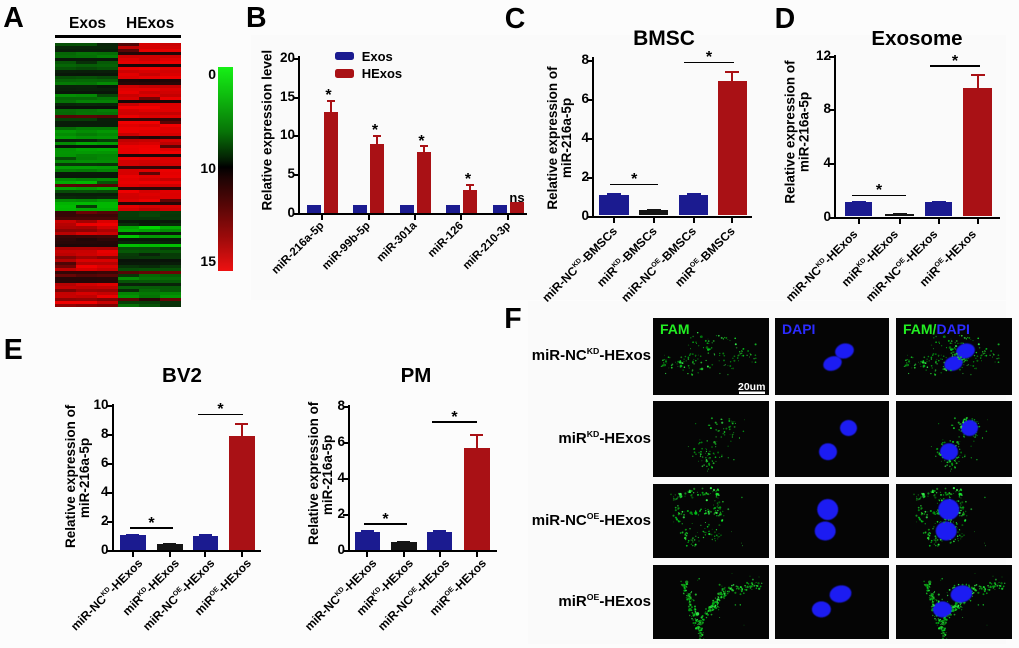 The height and width of the screenshot is (648, 1019). What do you see at coordinates (751, 387) in the screenshot?
I see `svg-text: 20um` at bounding box center [751, 387].